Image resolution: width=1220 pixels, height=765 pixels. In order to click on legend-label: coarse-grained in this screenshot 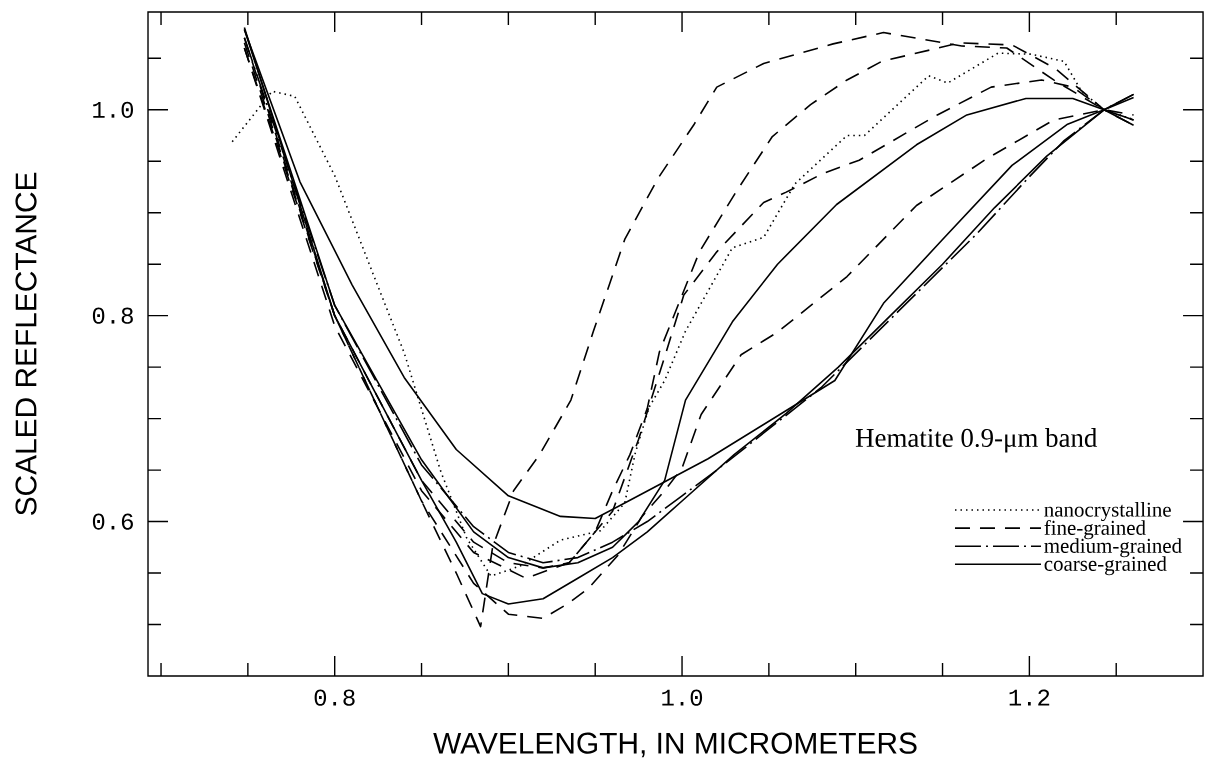, I will do `click(1105, 566)`.